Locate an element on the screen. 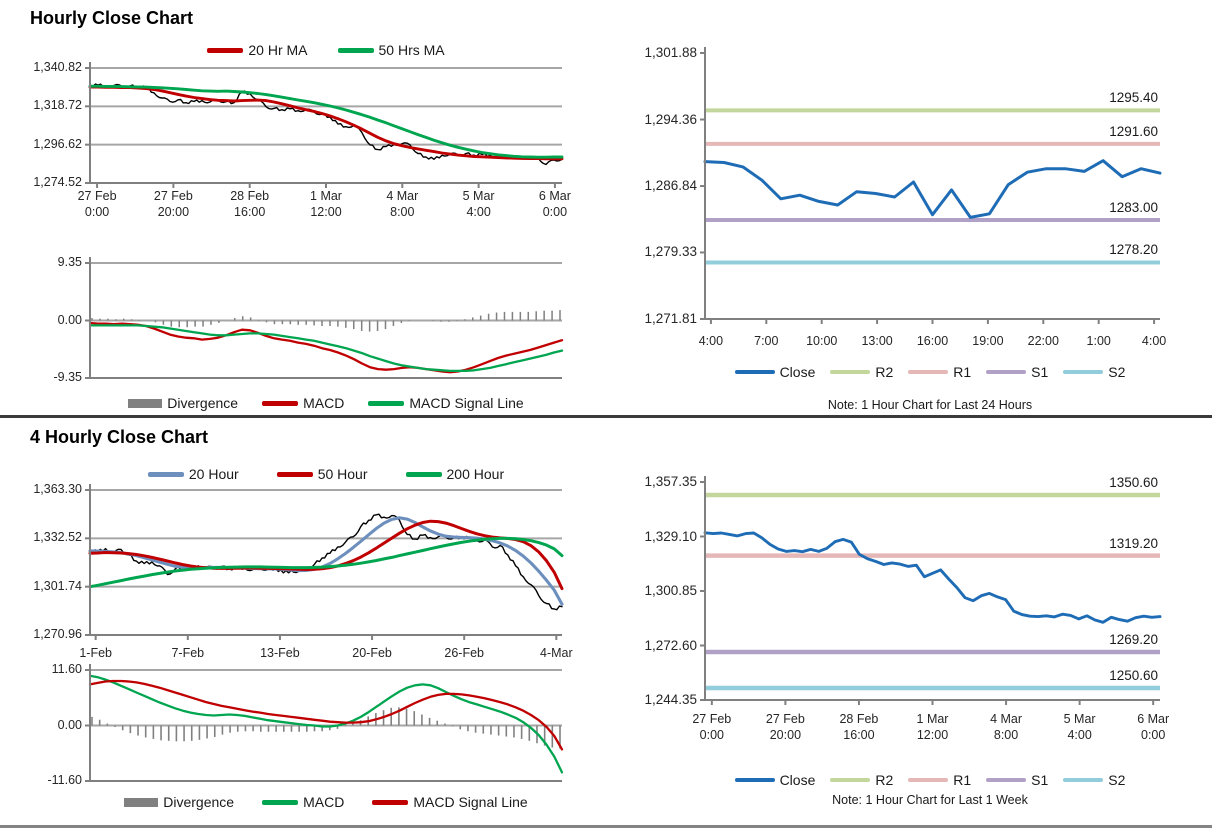  hourly-close-chart-title: Hourly Close Chart is located at coordinates (112, 18).